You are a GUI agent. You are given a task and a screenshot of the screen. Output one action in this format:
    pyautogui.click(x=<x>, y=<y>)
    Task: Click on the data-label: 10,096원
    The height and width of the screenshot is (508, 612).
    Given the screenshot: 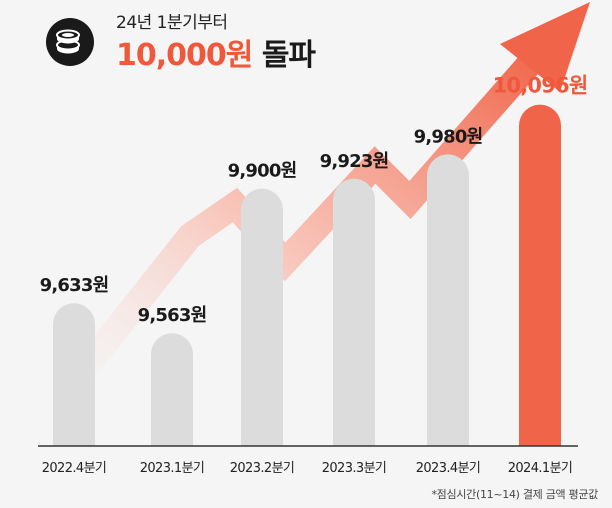 What is the action you would take?
    pyautogui.click(x=540, y=86)
    